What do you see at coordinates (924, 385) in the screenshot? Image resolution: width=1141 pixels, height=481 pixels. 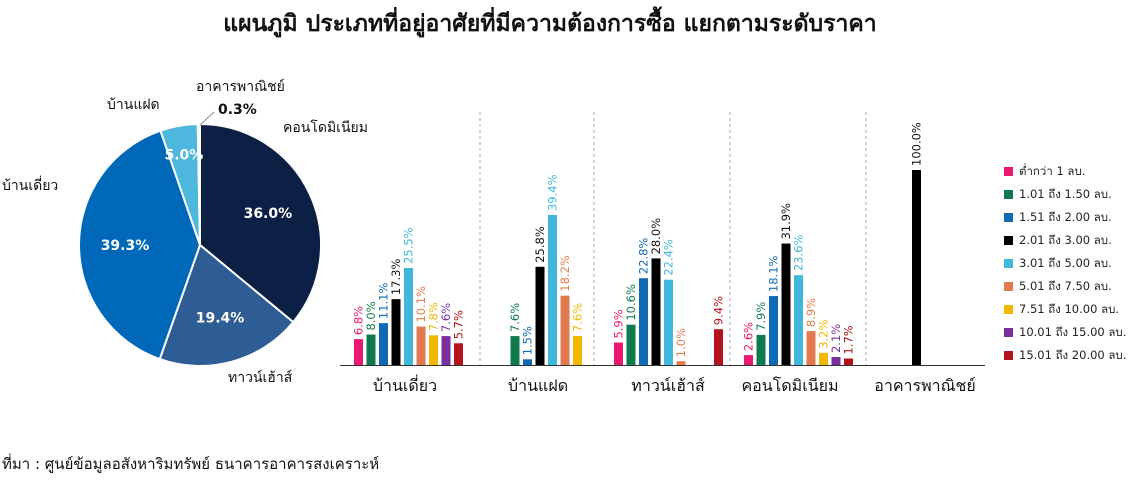 I see `x-tick-label: อาคารพาณิชย์` at bounding box center [924, 385].